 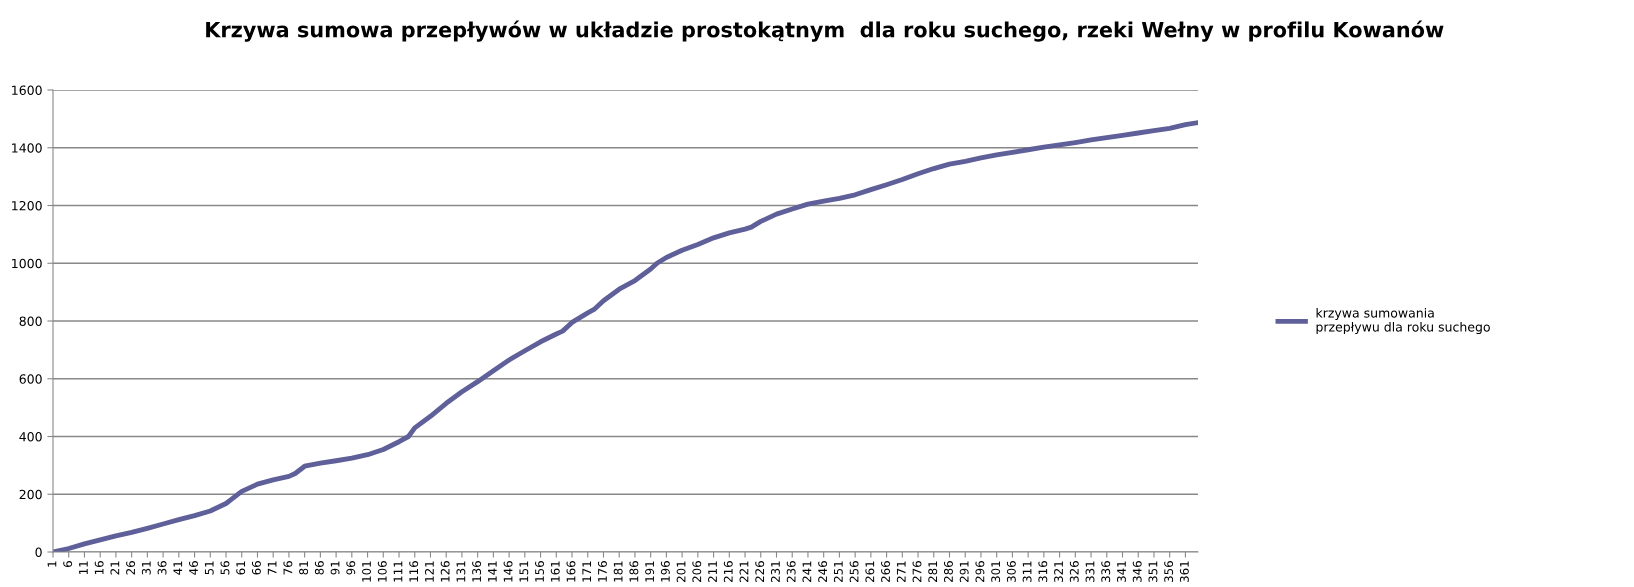 I want to click on x-tick-label: 216, so click(x=728, y=571).